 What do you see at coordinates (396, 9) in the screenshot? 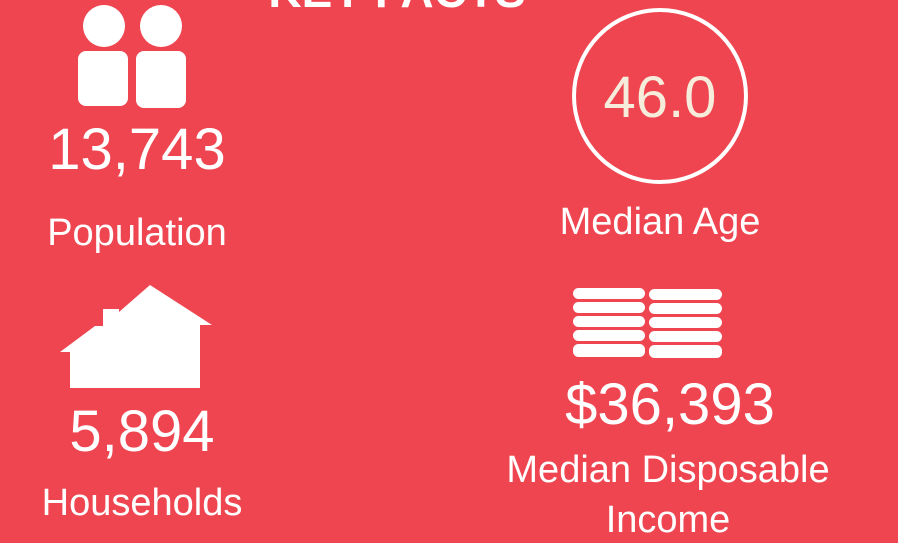
I see `title: KEY FACTS` at bounding box center [396, 9].